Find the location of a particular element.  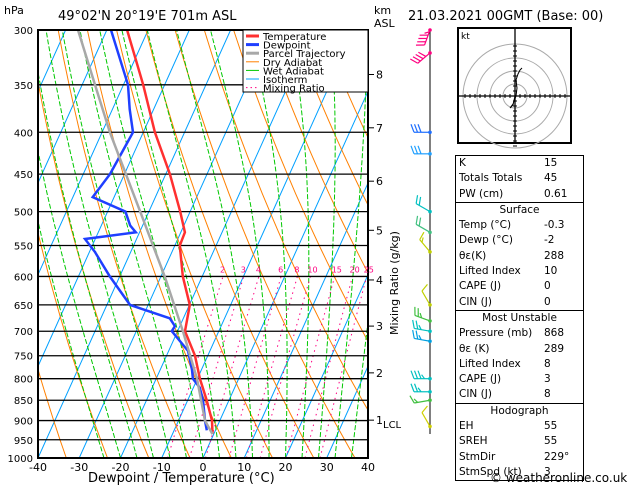

pressure-tick-label: 900 is located at coordinates (23, 422).